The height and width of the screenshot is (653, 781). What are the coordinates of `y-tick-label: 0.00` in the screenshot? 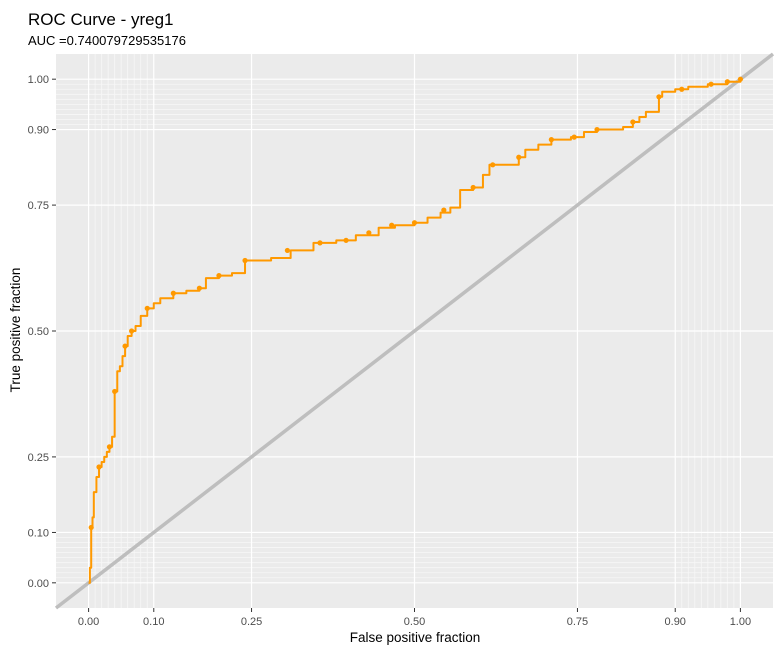 It's located at (38, 584).